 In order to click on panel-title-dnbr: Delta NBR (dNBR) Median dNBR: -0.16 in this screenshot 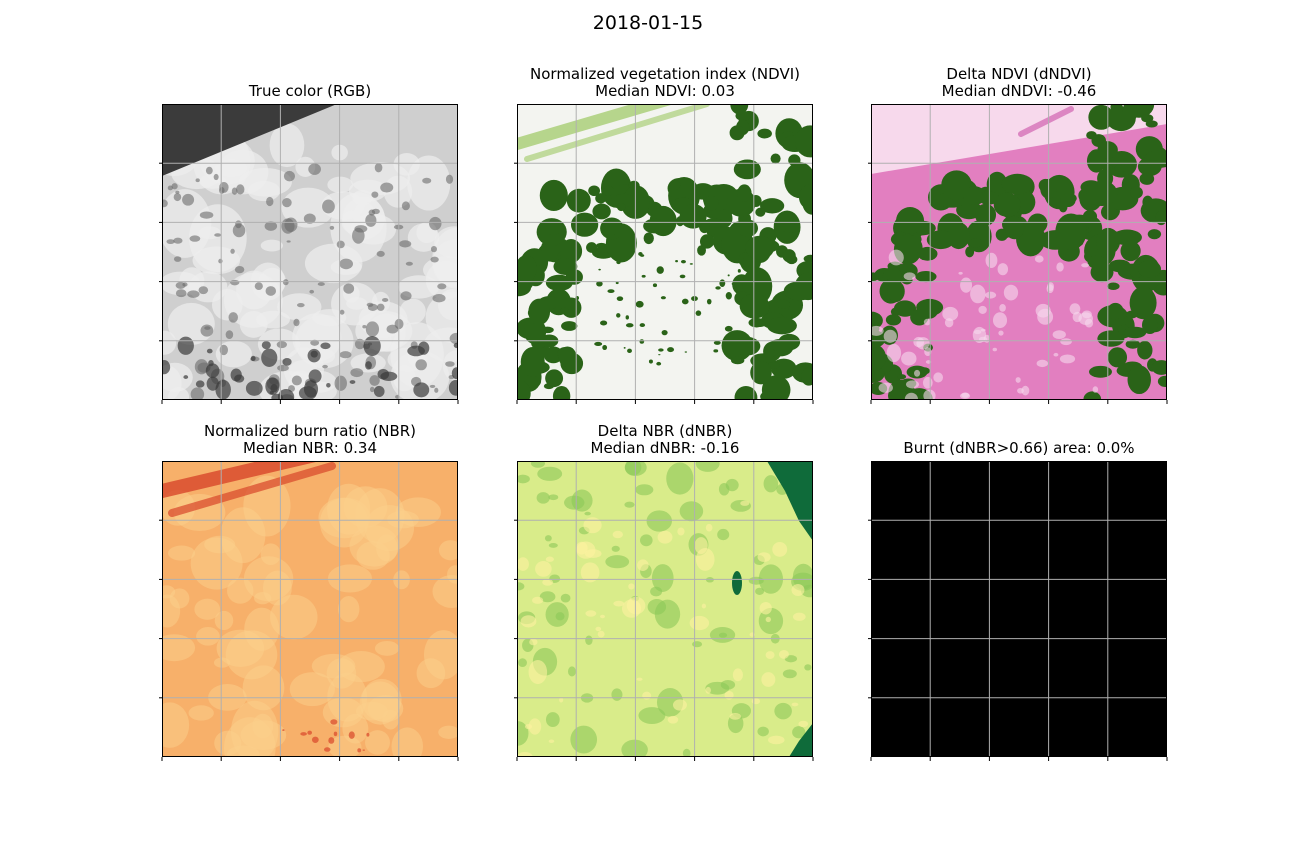, I will do `click(665, 440)`.